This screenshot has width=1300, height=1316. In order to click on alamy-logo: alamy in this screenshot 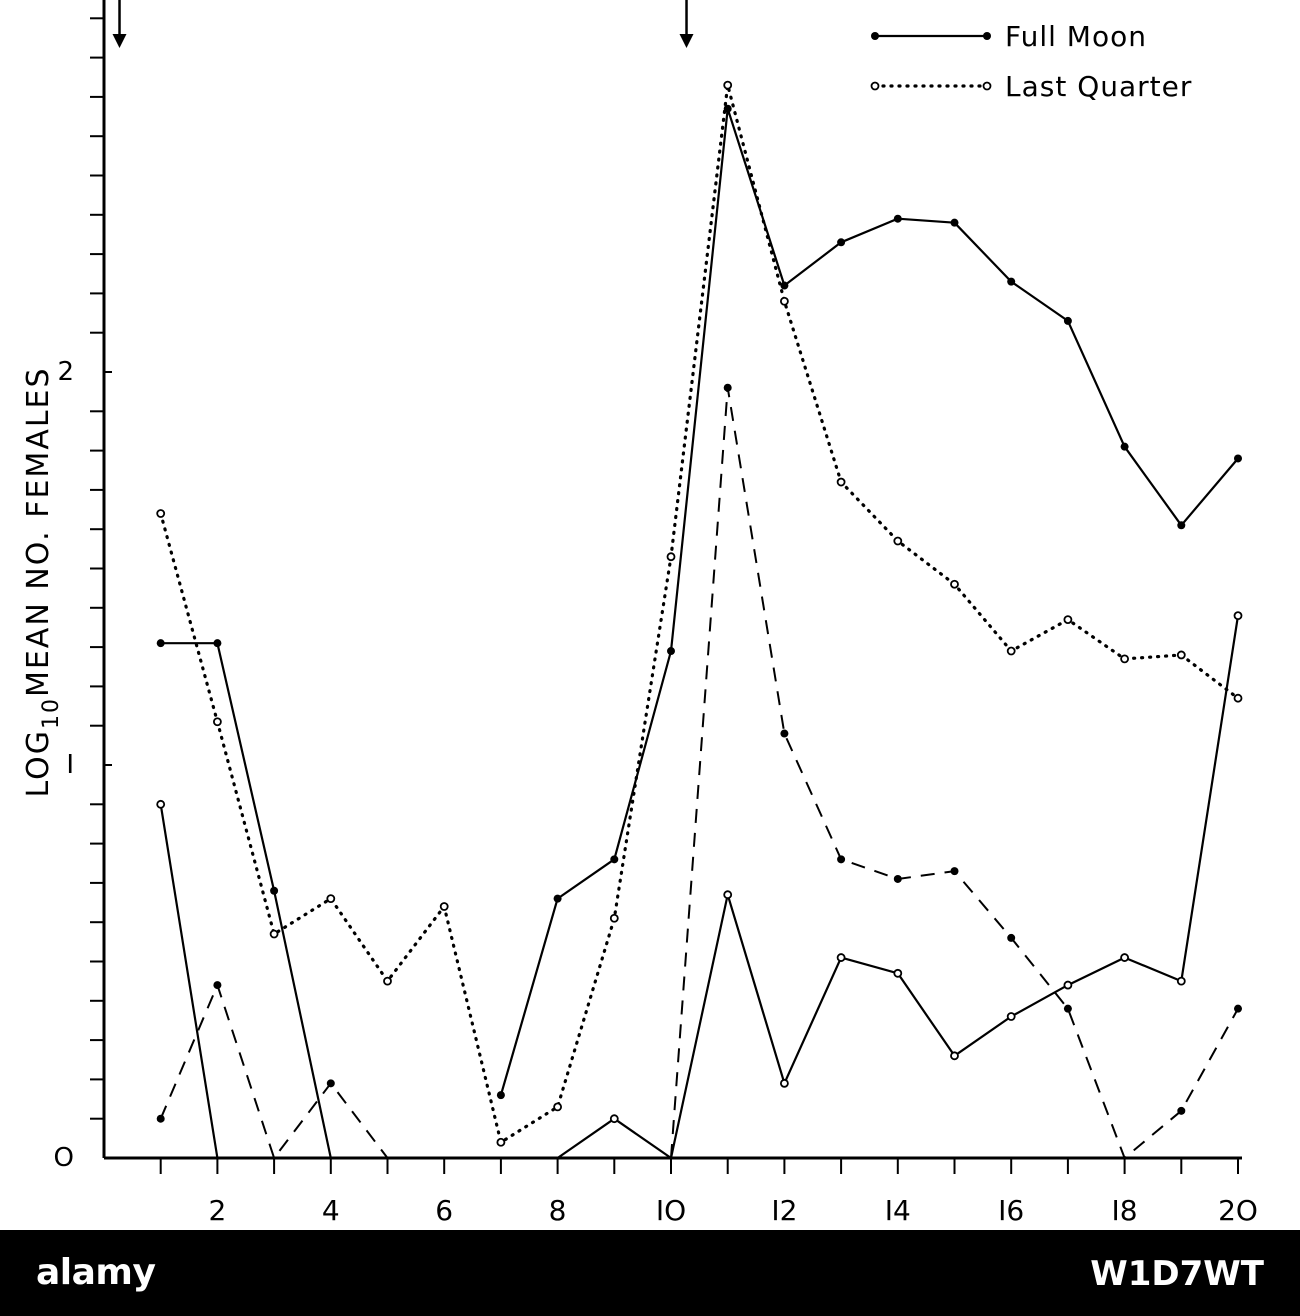, I will do `click(96, 1273)`.